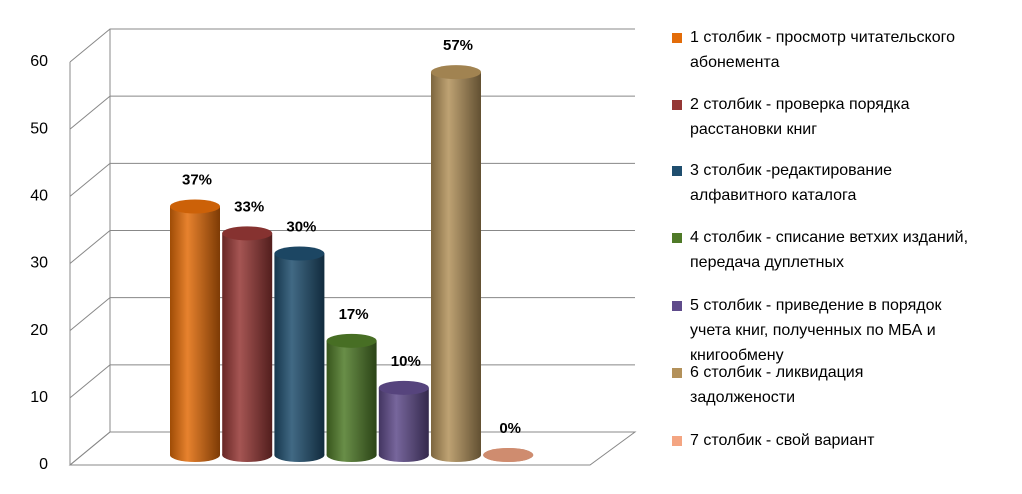  I want to click on y-tick-label: 30, so click(39, 263).